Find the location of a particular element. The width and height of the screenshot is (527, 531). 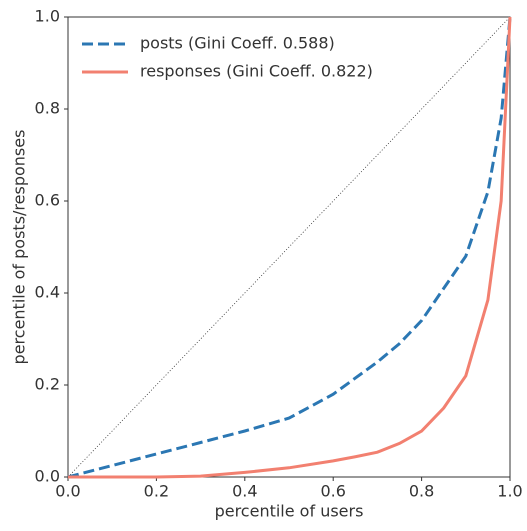

x-tick-label: 0.8 is located at coordinates (421, 491).